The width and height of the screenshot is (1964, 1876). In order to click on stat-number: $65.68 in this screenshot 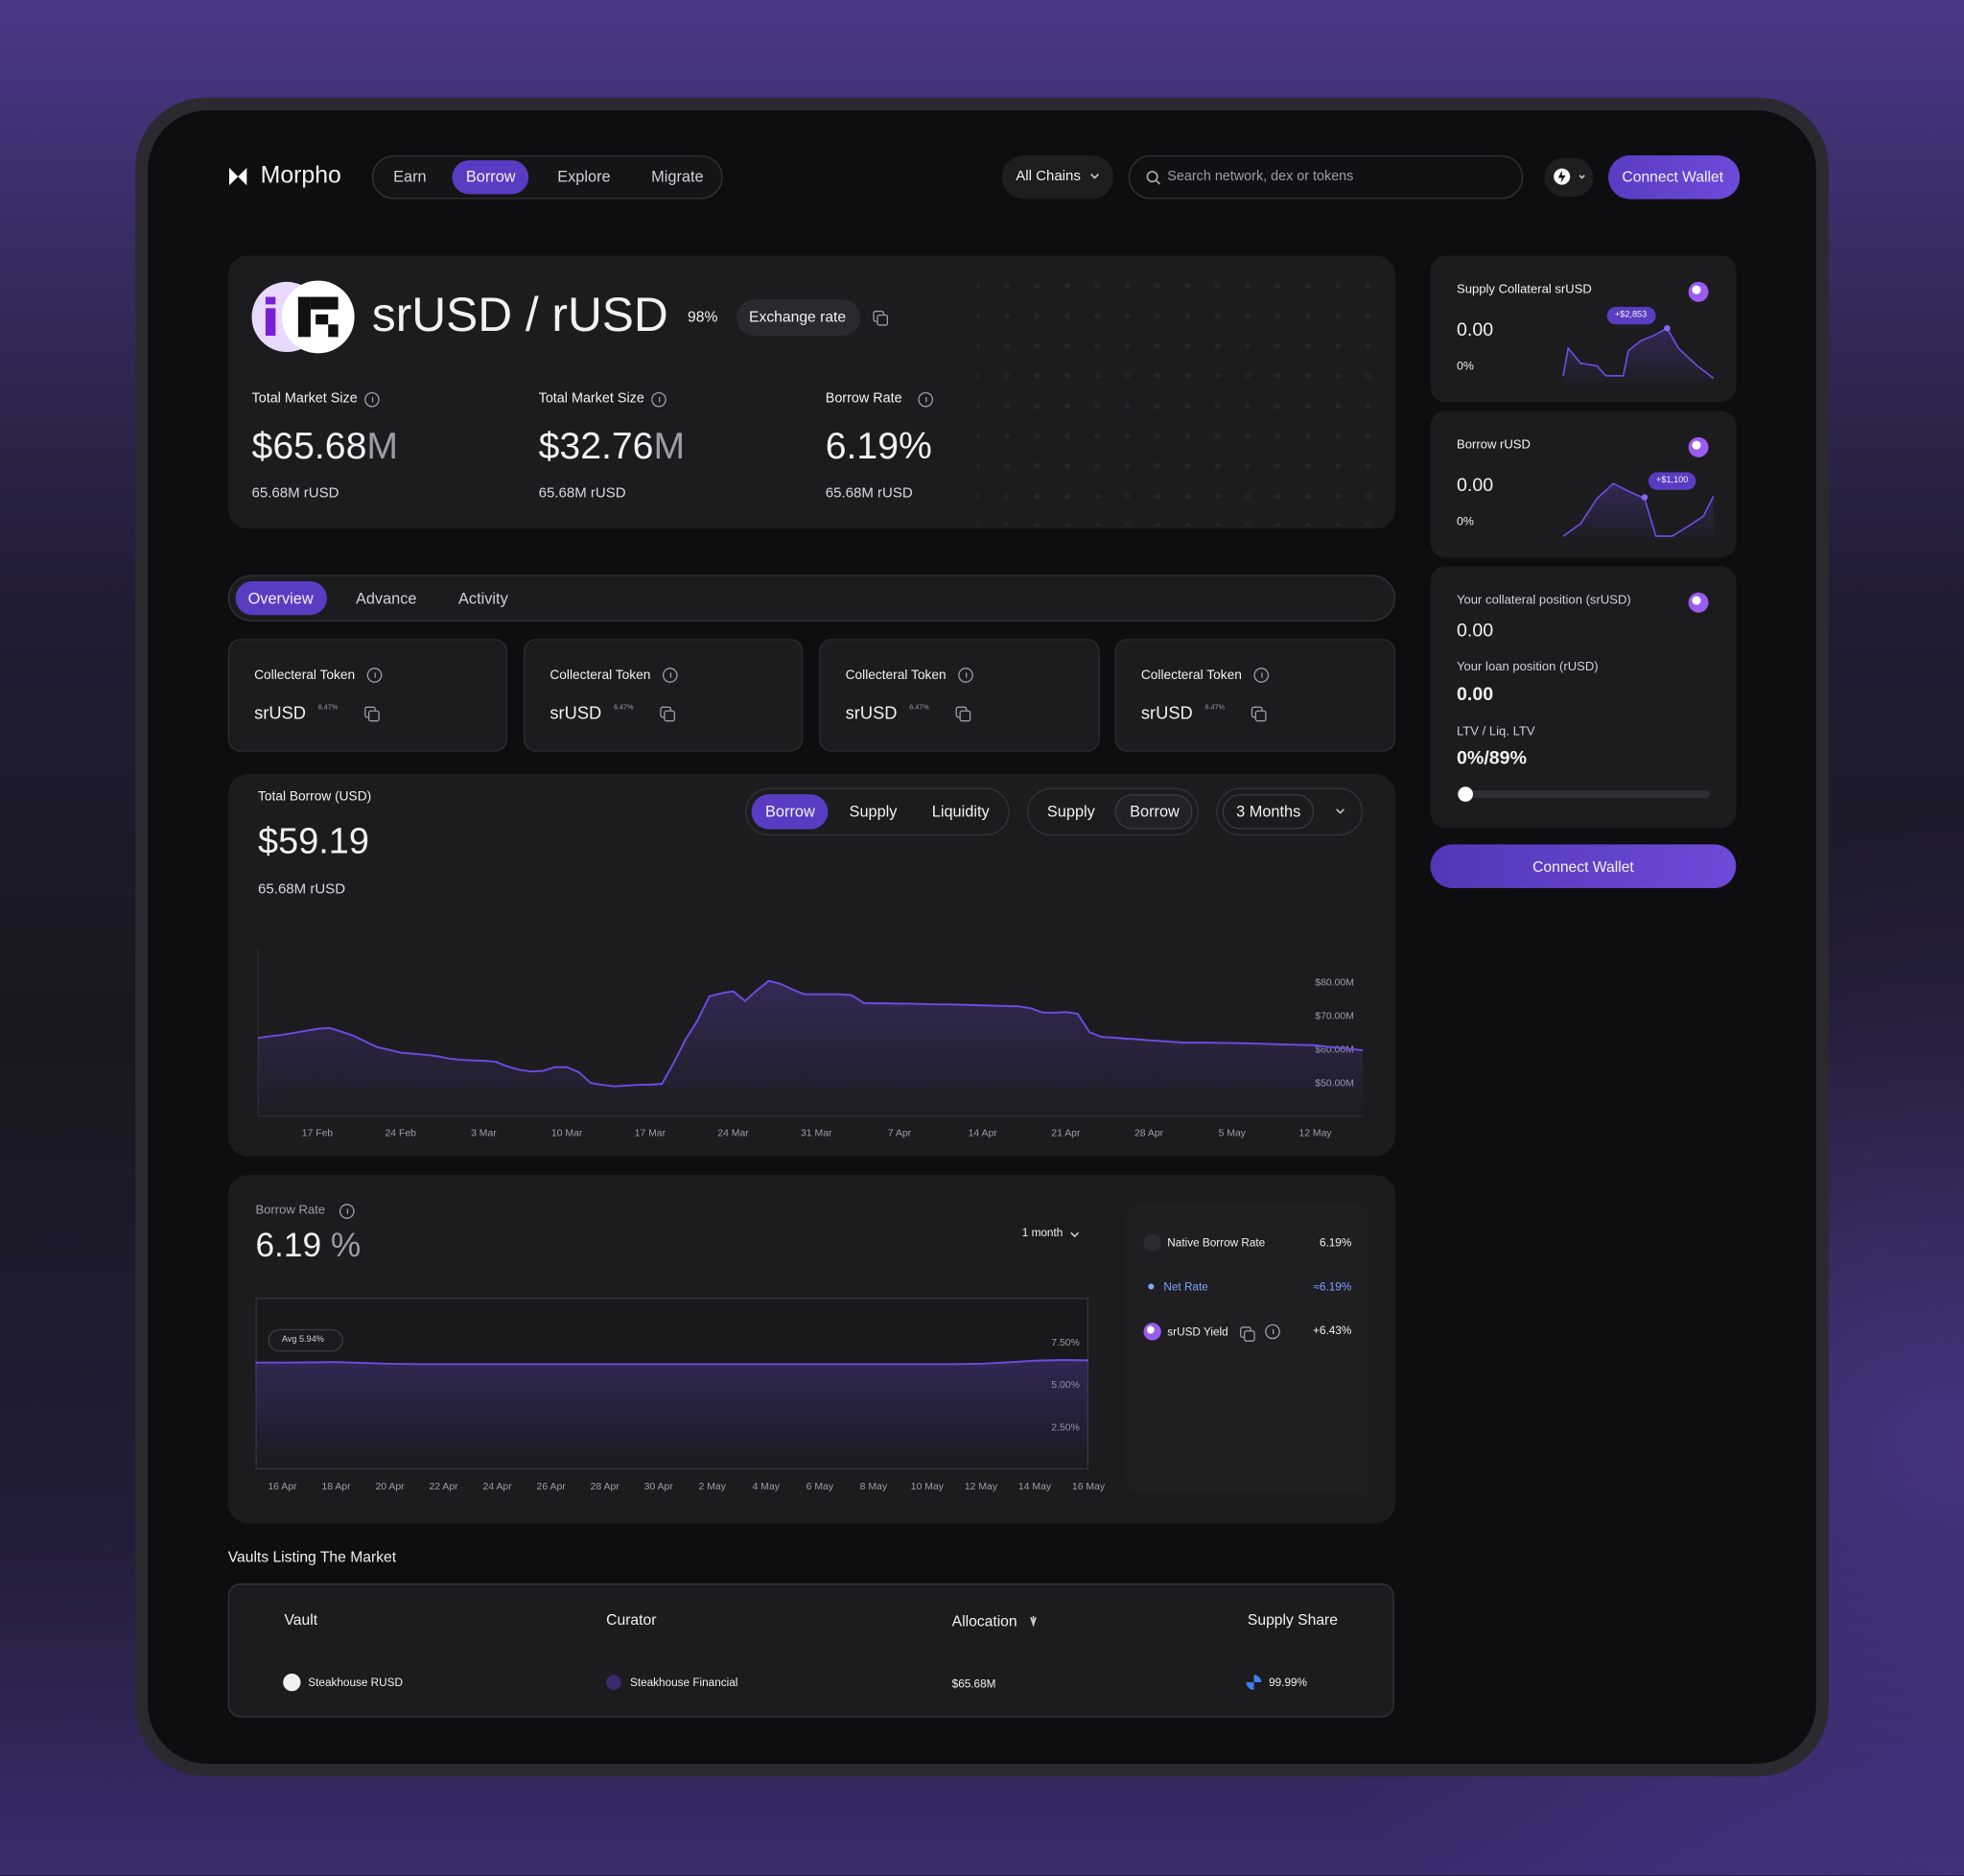, I will do `click(309, 447)`.